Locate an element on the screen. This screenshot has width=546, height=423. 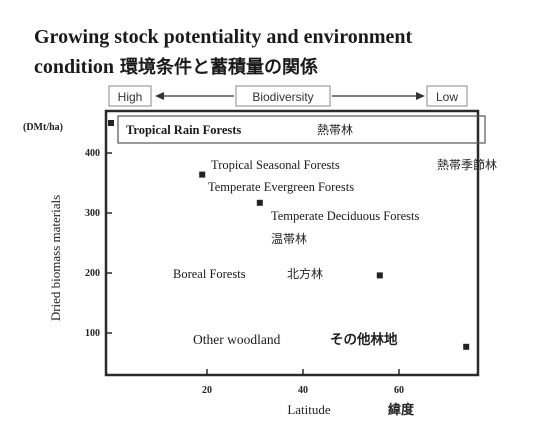
label-boreal-forests: Boreal Forests is located at coordinates (209, 274).